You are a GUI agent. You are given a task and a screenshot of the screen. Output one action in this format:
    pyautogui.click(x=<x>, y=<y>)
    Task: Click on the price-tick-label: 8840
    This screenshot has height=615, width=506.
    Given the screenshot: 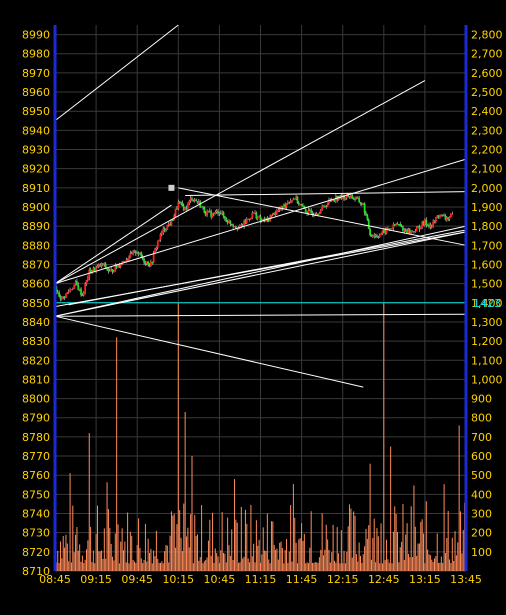 What is the action you would take?
    pyautogui.click(x=36, y=322)
    